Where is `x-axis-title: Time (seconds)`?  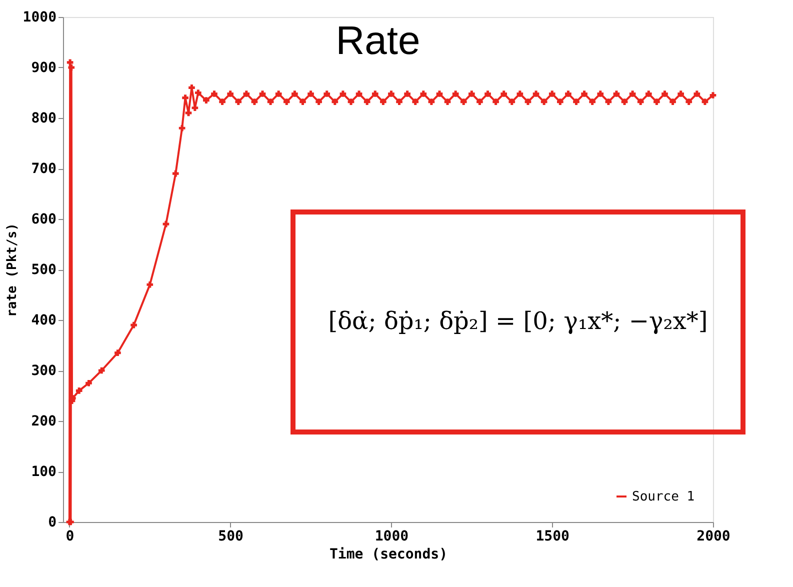 x-axis-title: Time (seconds) is located at coordinates (388, 554).